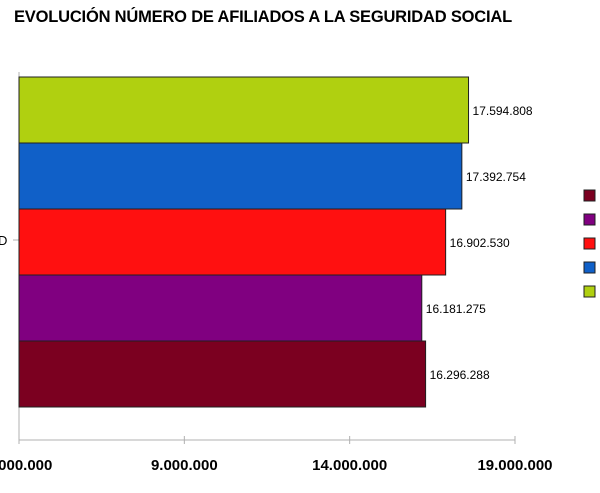  I want to click on data-label-2: 16.181.275, so click(456, 309).